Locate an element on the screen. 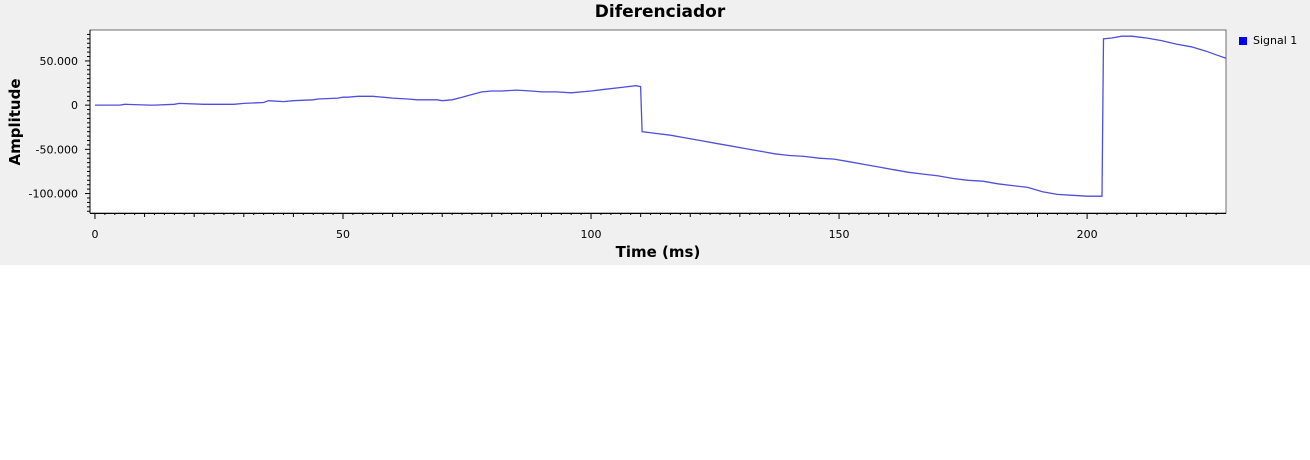 The width and height of the screenshot is (1310, 460). y-tick-label: -50.000 is located at coordinates (57, 149).